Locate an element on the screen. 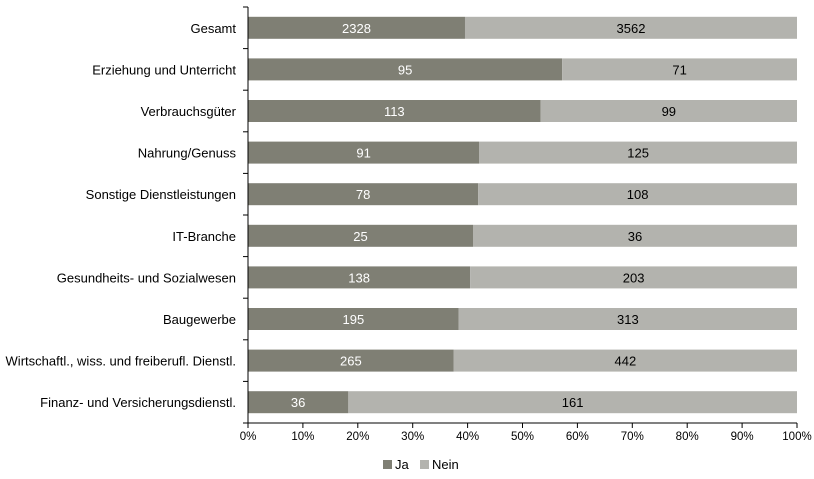 The width and height of the screenshot is (814, 479). data-label-nein-3: 125 is located at coordinates (638, 153).